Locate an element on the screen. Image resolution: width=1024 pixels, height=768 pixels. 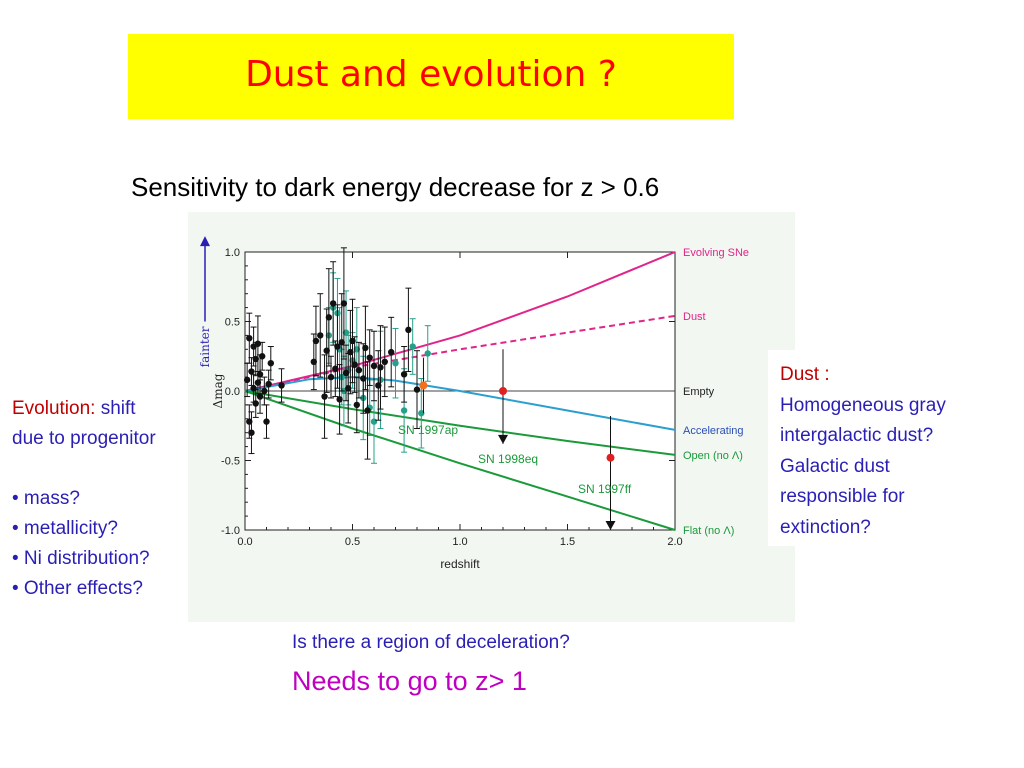
bullet-other-effects: • Other effects? is located at coordinates (77, 588).